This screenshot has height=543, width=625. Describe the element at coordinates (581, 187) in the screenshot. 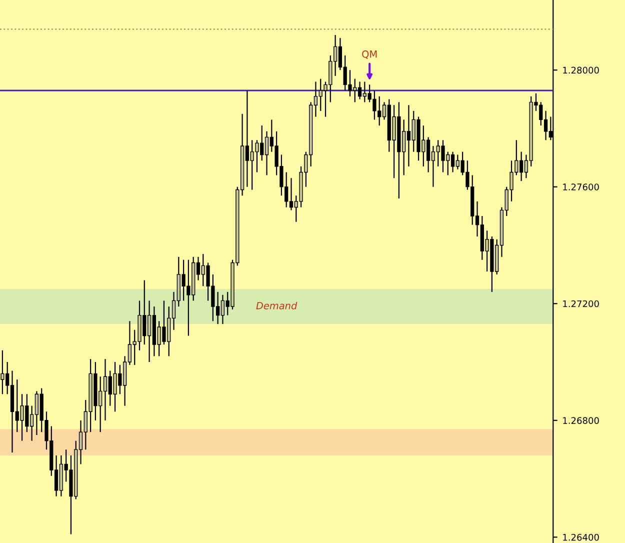

I see `y-tick-label: 1.27600` at that location.